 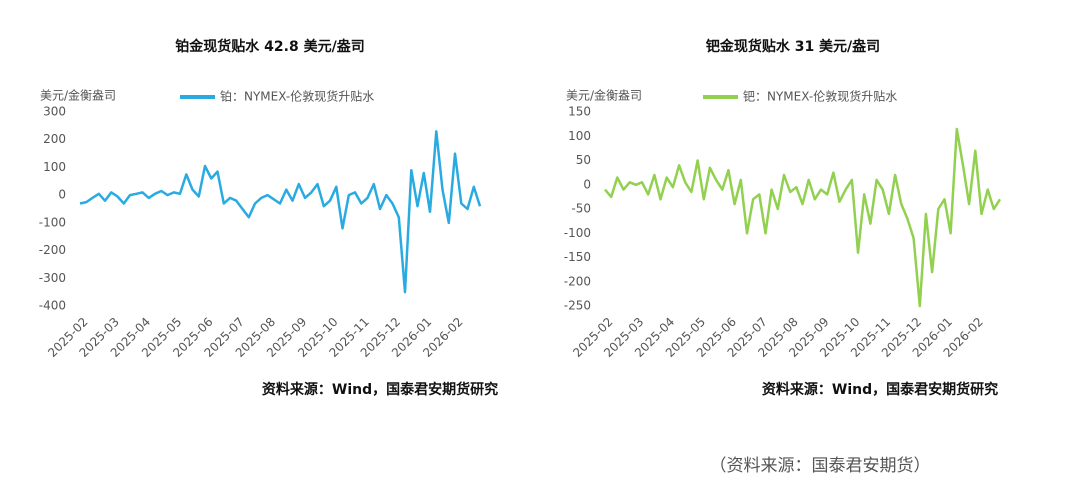 I want to click on chart-title: 钯金现货贴水 31 美元/盎司, so click(x=792, y=46).